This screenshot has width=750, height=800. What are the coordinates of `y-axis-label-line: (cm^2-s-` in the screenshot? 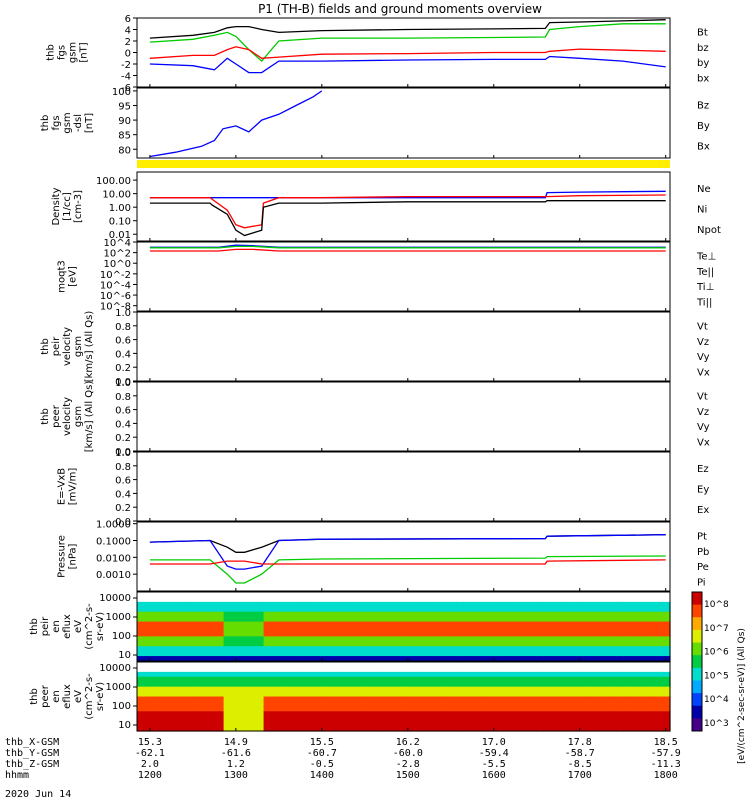 It's located at (89, 696).